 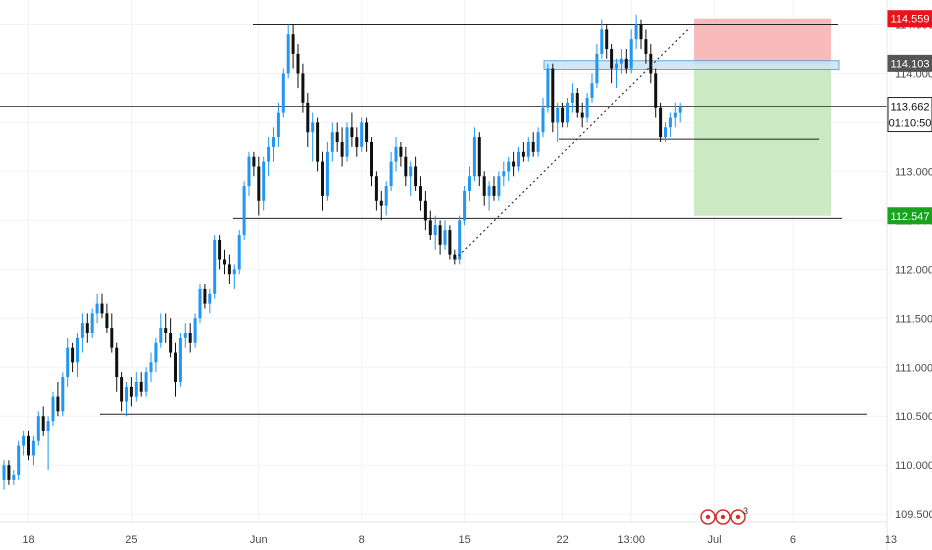 I want to click on y-tick-label: 109.500, so click(x=913, y=515).